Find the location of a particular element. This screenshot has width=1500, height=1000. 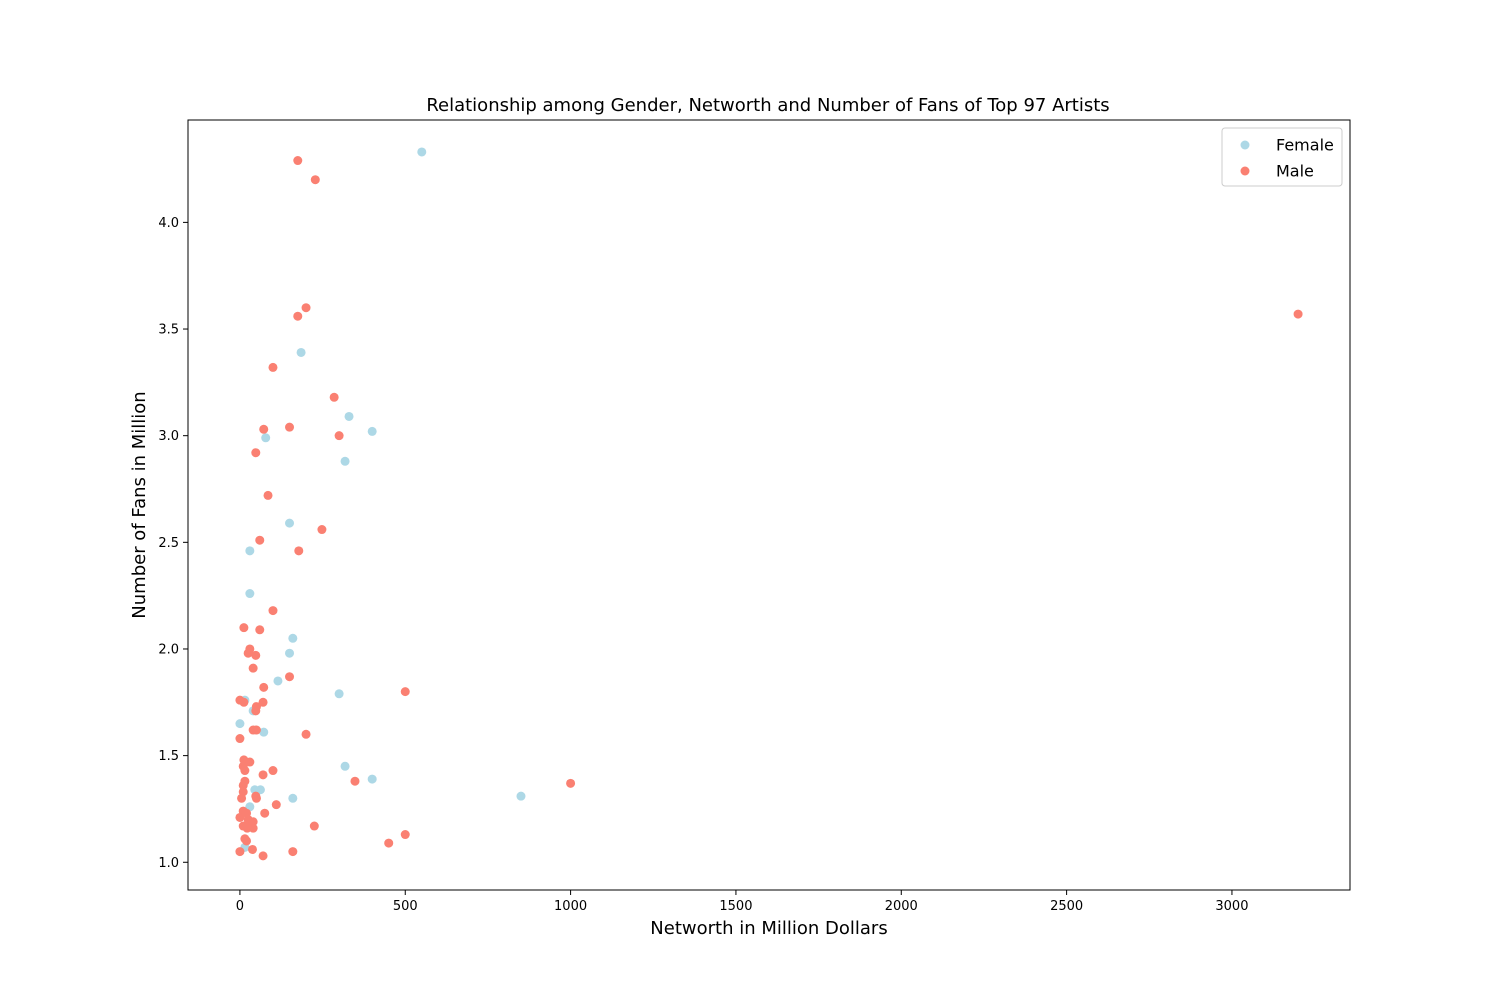

y-axis-label: Number of Fans in Million is located at coordinates (139, 504).